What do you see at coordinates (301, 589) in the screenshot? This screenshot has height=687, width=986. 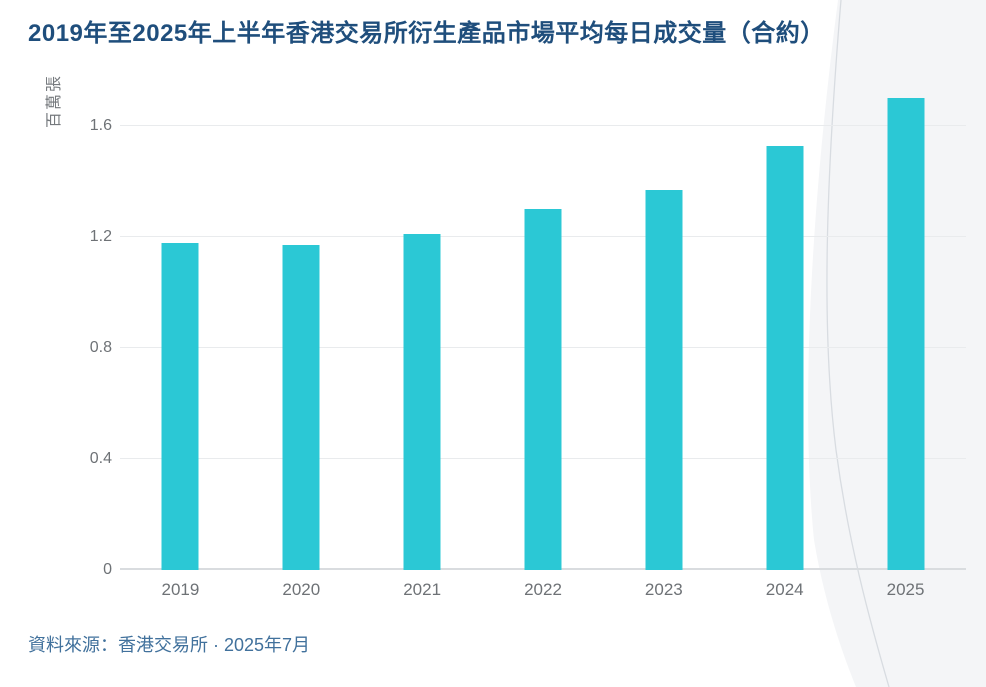 I see `x-axis-label: 2020` at bounding box center [301, 589].